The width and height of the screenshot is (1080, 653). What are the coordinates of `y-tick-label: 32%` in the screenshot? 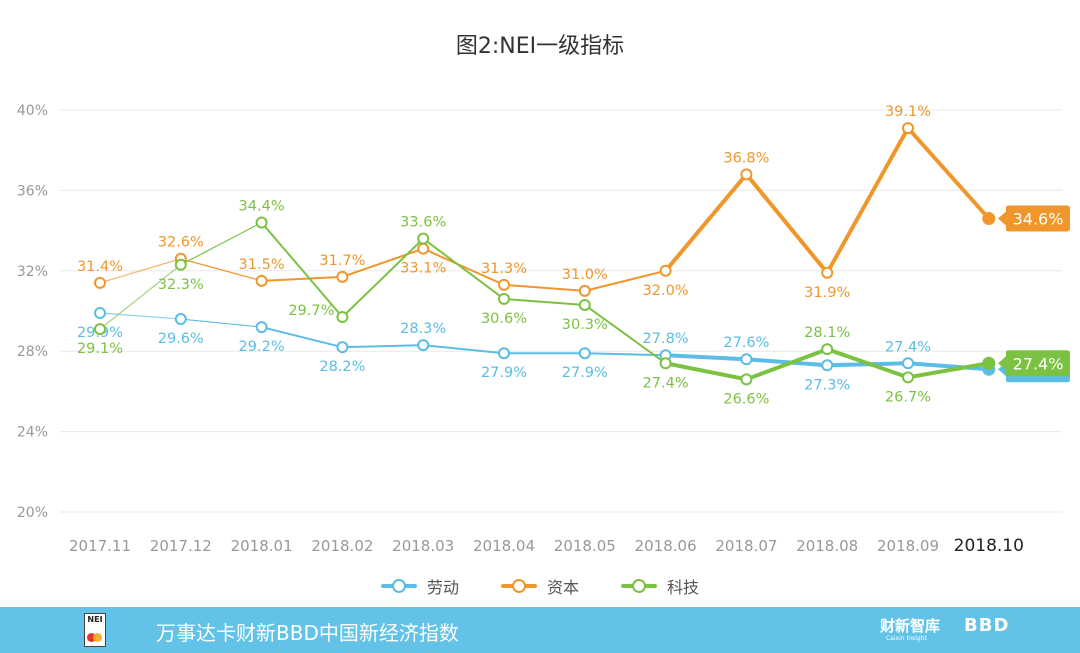 It's located at (32, 272).